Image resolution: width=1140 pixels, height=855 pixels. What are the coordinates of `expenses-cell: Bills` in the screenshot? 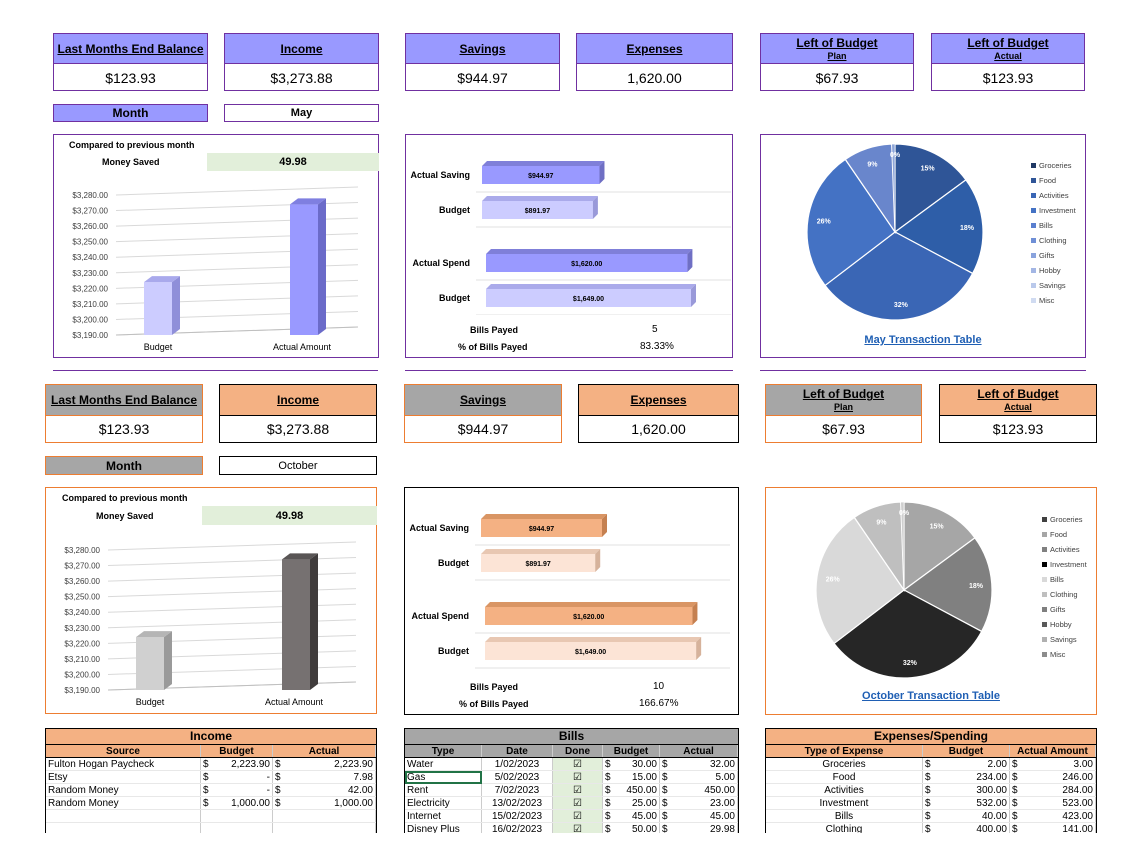 It's located at (844, 816).